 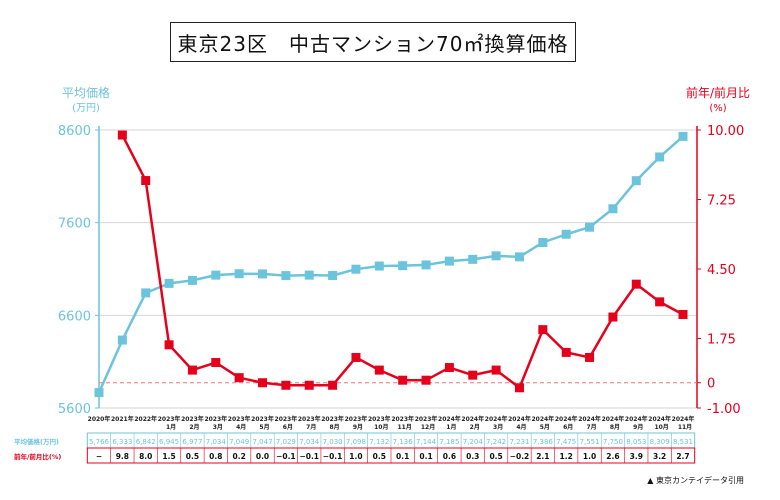 I want to click on left-tick-label: 8600, so click(x=74, y=131).